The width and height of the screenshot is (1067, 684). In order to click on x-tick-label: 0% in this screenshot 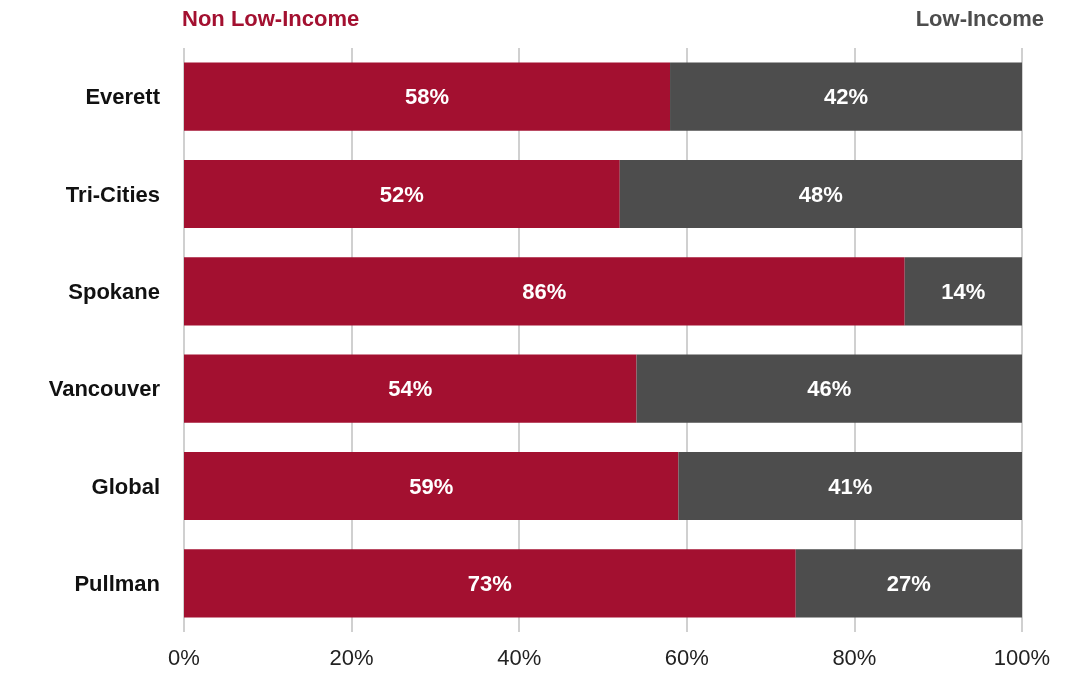, I will do `click(184, 657)`.